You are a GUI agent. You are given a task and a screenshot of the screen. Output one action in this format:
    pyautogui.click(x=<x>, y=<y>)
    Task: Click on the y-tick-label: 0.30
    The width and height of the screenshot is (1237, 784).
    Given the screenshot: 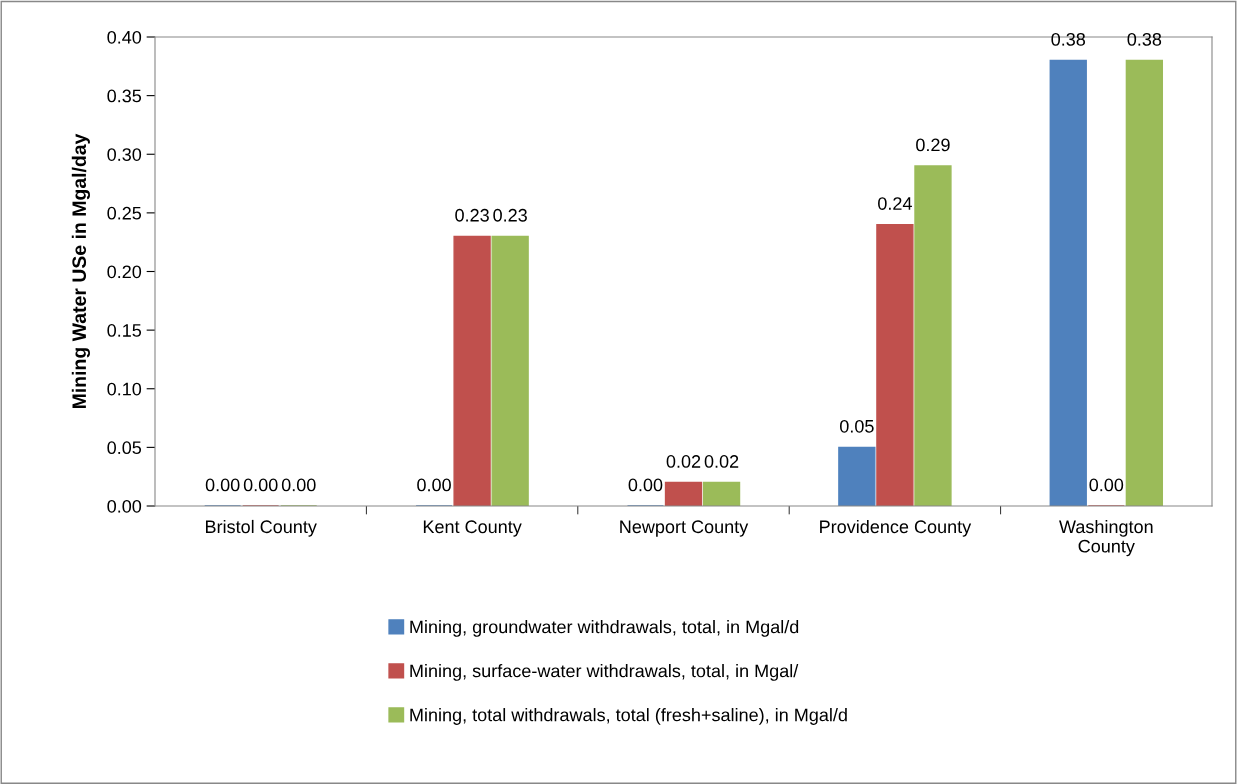 What is the action you would take?
    pyautogui.click(x=124, y=154)
    